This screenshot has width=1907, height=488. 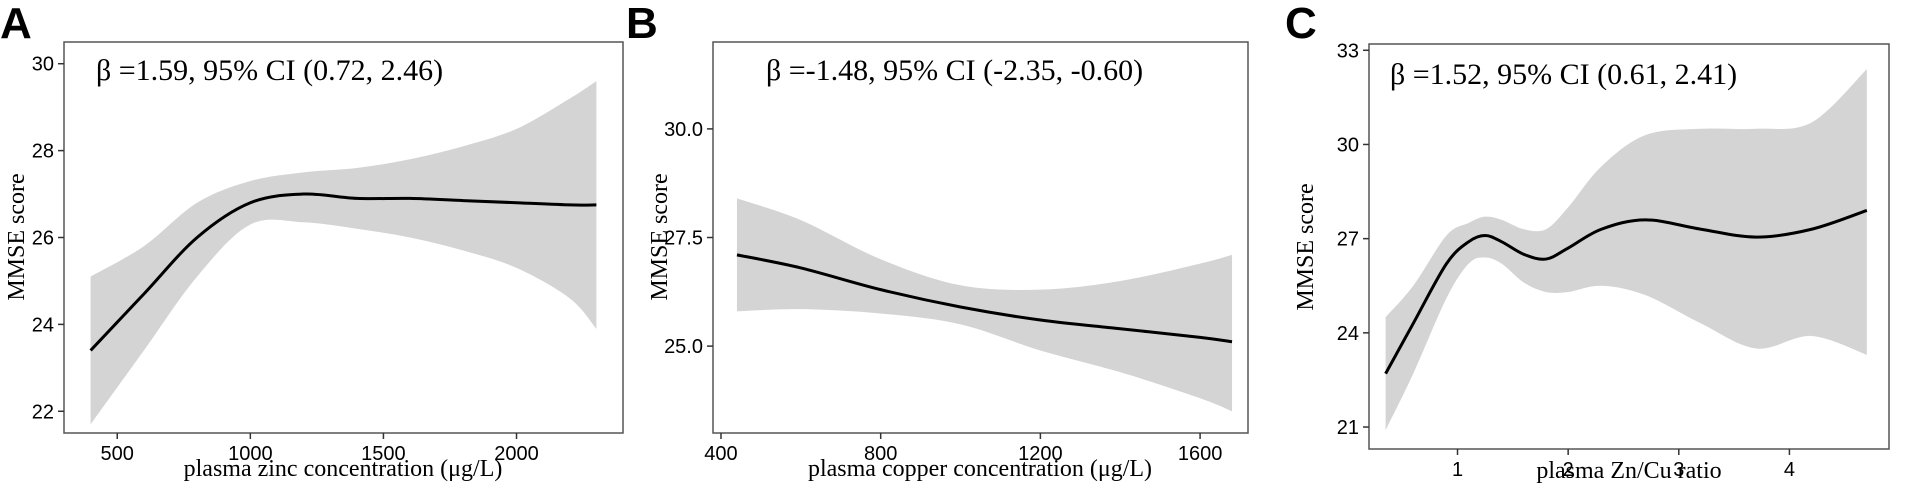 I want to click on panel-a-fit-line, so click(x=343, y=272).